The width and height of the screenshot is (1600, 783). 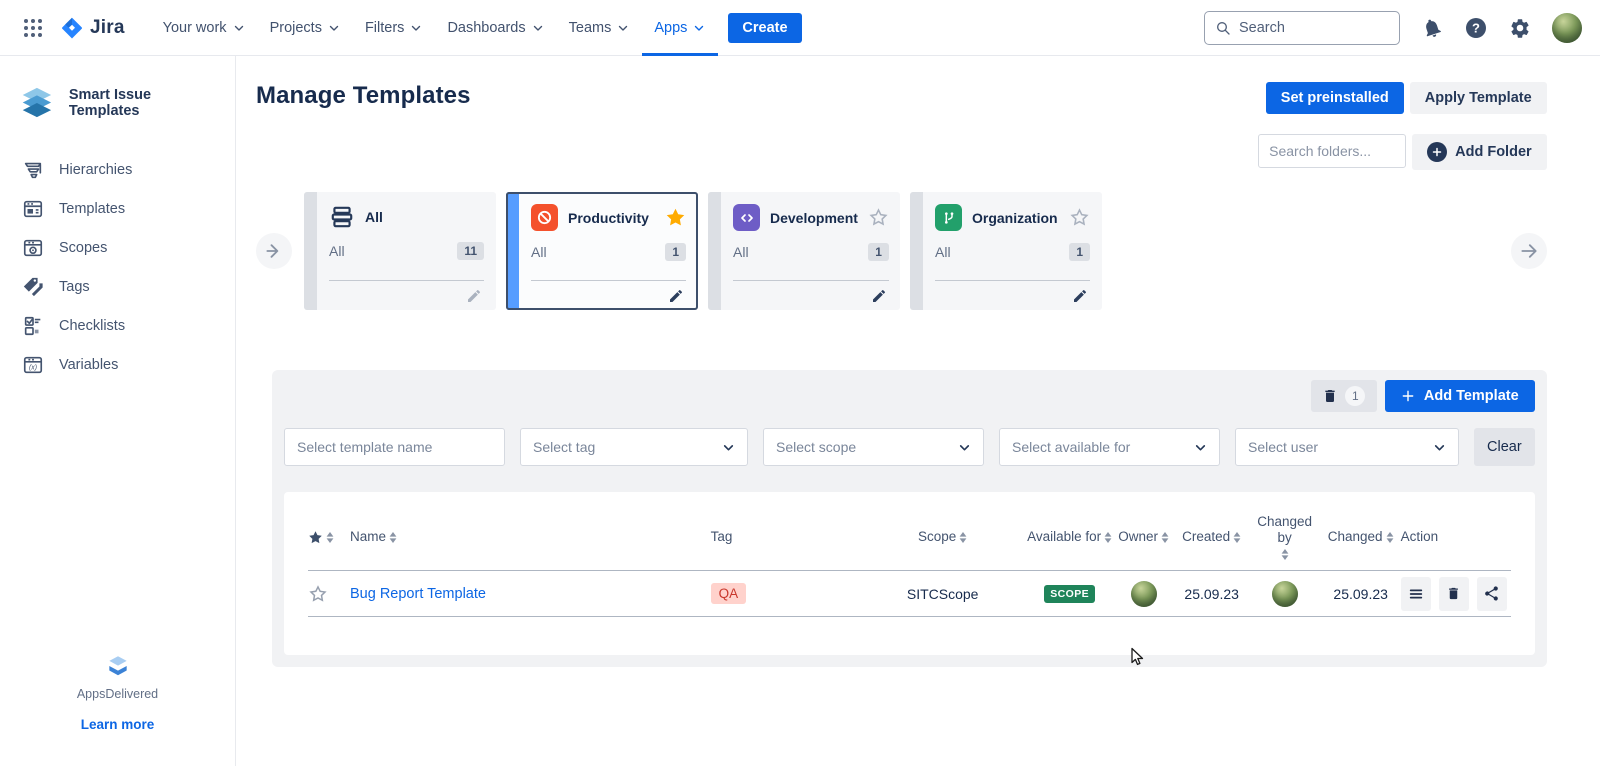 I want to click on folder-count-badge: 1, so click(x=878, y=252).